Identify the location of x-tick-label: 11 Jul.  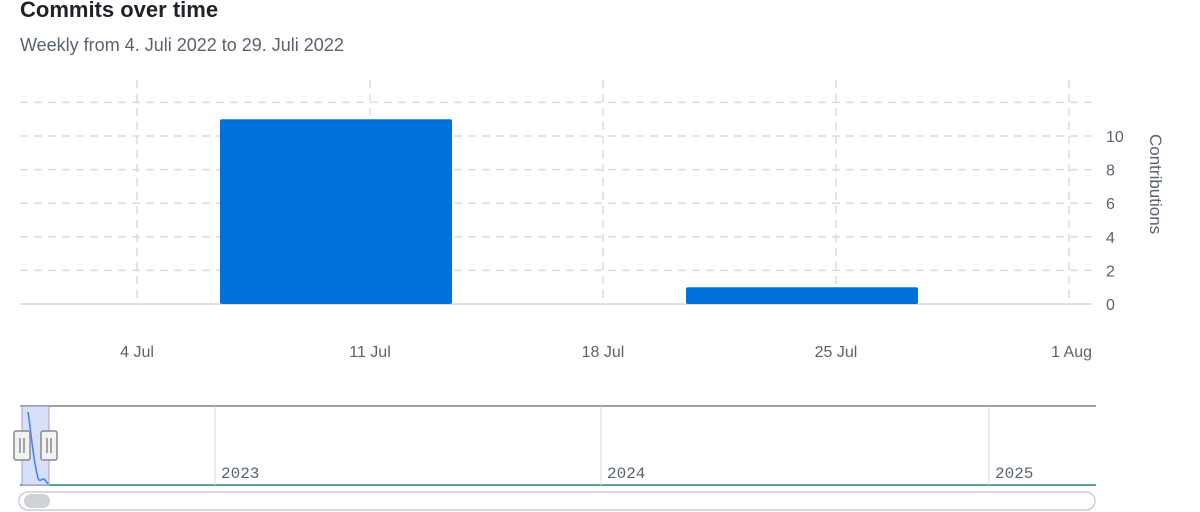
(370, 352).